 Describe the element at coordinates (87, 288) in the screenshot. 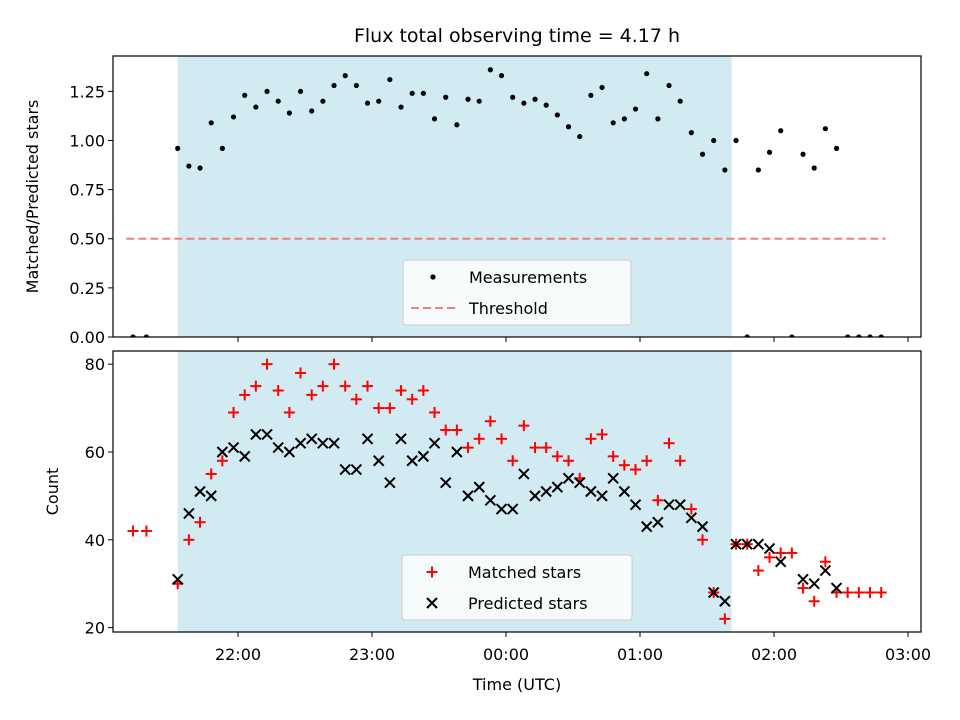

I see `y-tick-label: 0.25` at that location.